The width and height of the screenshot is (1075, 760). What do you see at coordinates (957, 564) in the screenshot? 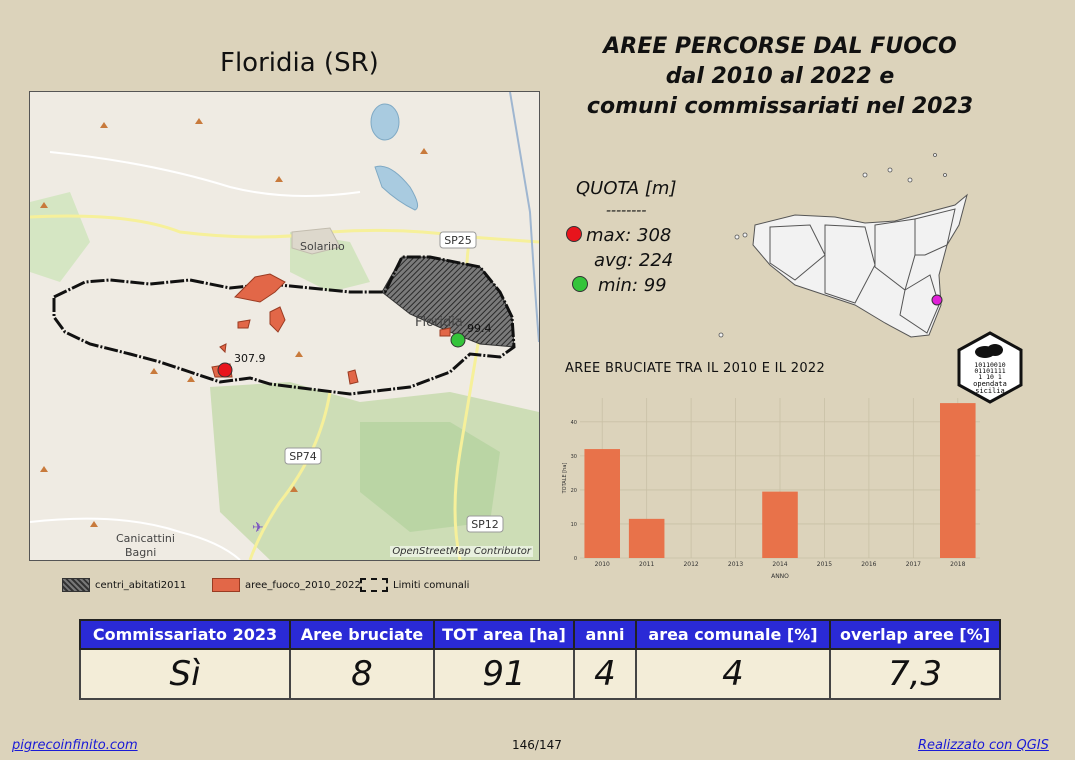
I see `x-tick-label: 2018` at bounding box center [957, 564].